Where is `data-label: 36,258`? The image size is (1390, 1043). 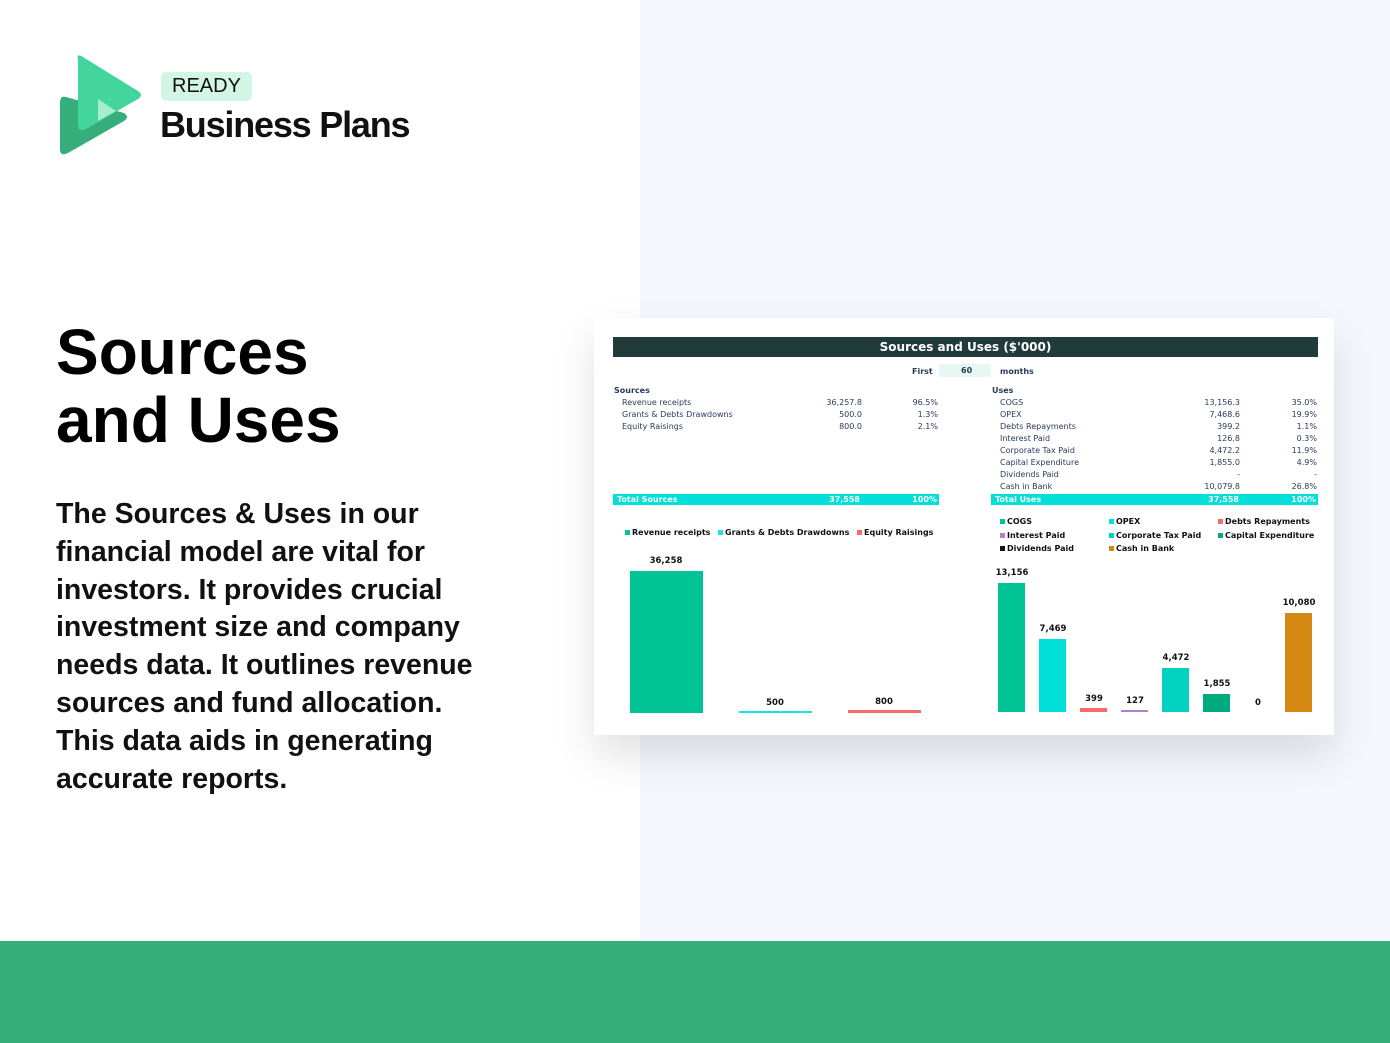
data-label: 36,258 is located at coordinates (666, 561).